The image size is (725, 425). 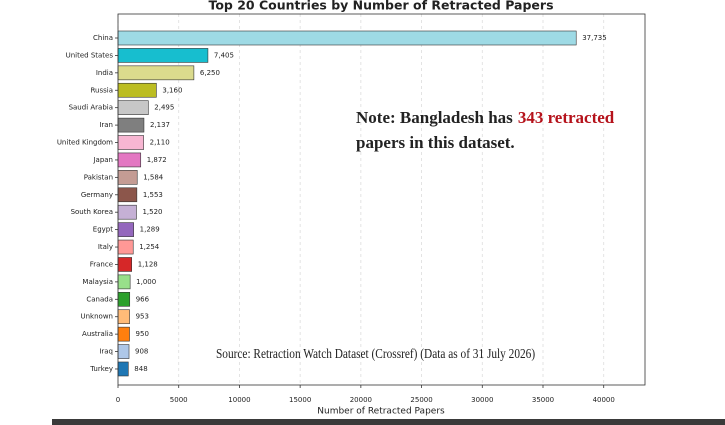 I want to click on value-label: 37,735, so click(x=594, y=38).